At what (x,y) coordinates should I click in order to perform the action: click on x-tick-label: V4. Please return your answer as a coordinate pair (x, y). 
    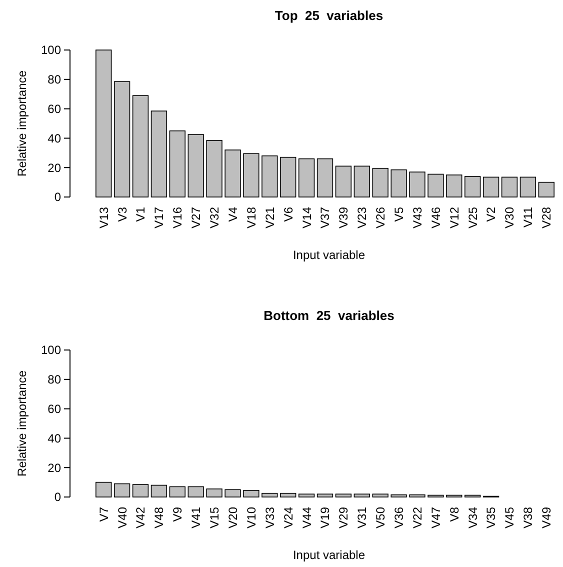
    Looking at the image, I should click on (233, 214).